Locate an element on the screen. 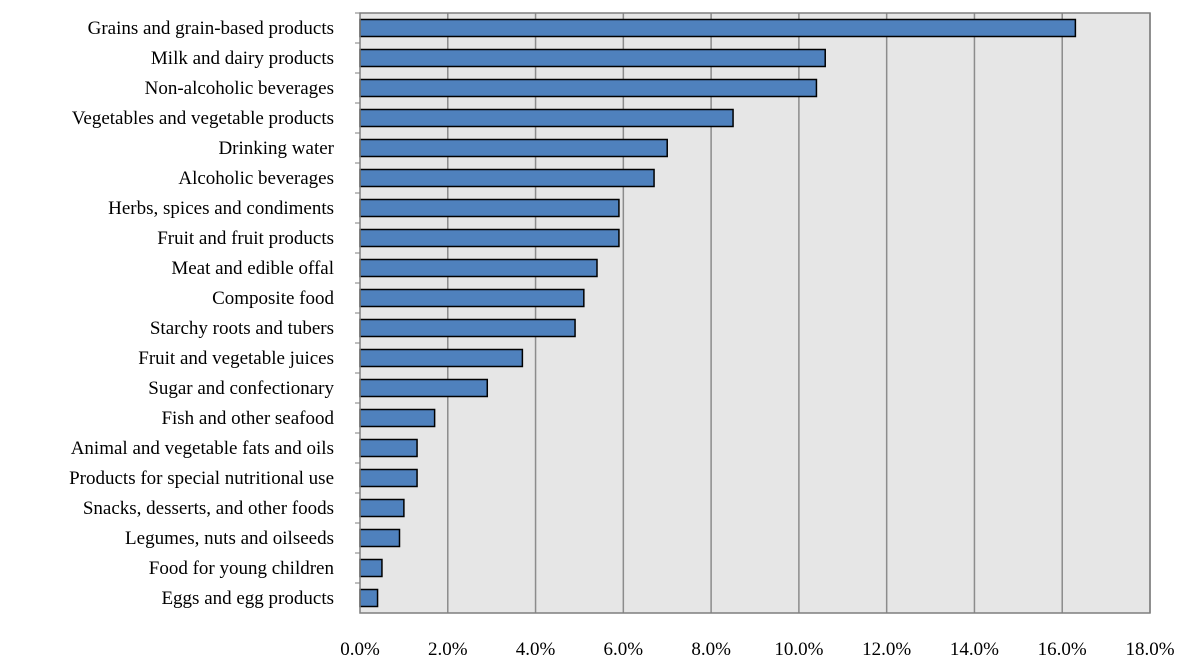 Image resolution: width=1184 pixels, height=662 pixels. category-label: Fruit and fruit products is located at coordinates (245, 238).